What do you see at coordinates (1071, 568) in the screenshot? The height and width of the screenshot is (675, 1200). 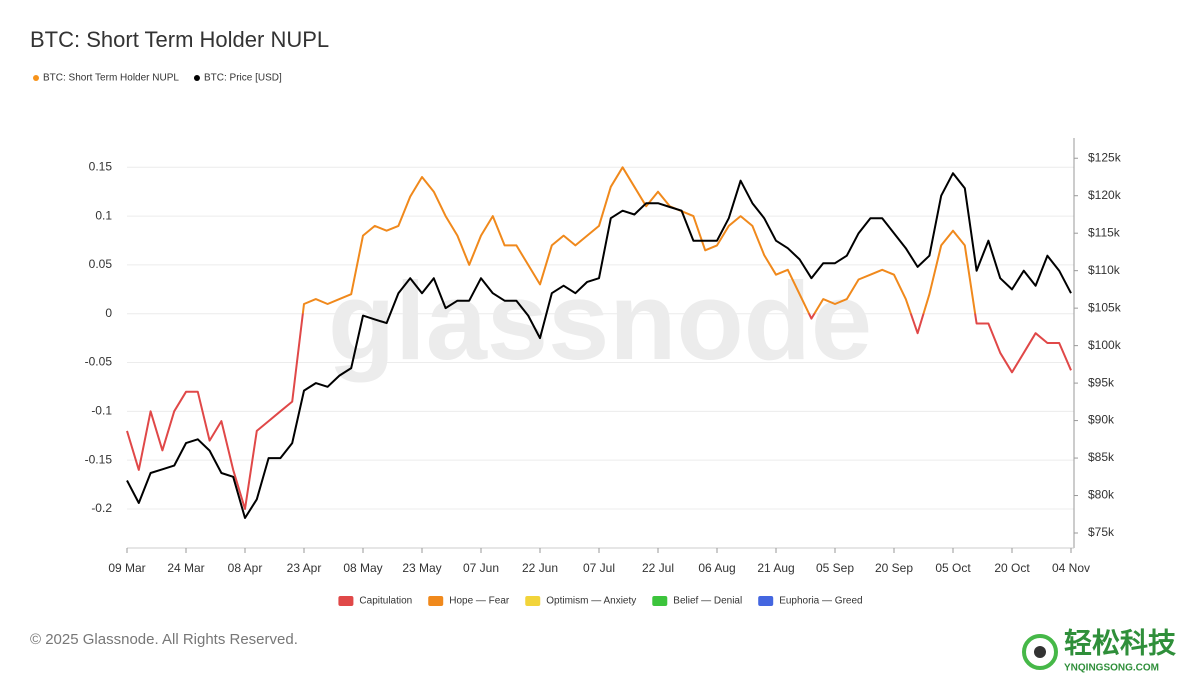 I see `x-tick-label: 04 Nov` at bounding box center [1071, 568].